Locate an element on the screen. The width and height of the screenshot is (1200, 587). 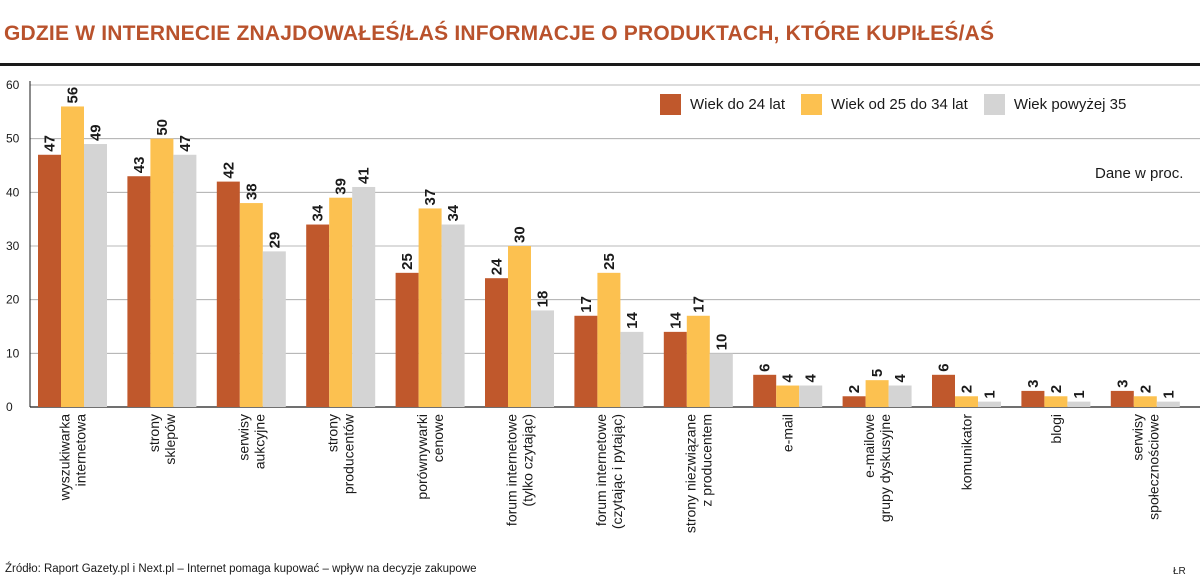
value-label: 10 is located at coordinates (721, 342).